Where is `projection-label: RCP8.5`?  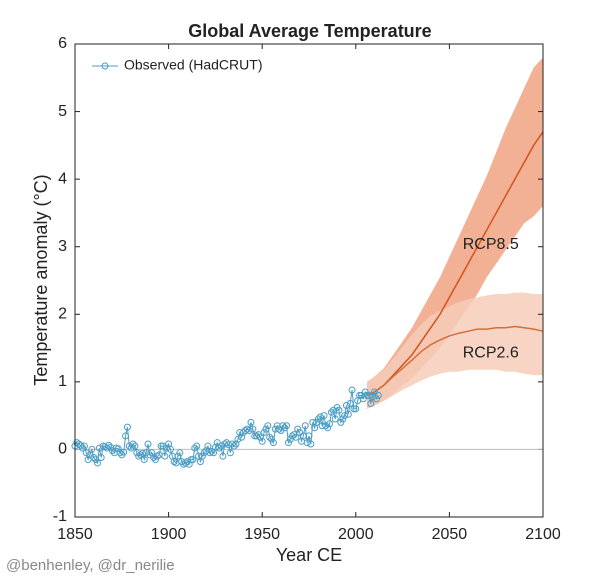 projection-label: RCP8.5 is located at coordinates (491, 244).